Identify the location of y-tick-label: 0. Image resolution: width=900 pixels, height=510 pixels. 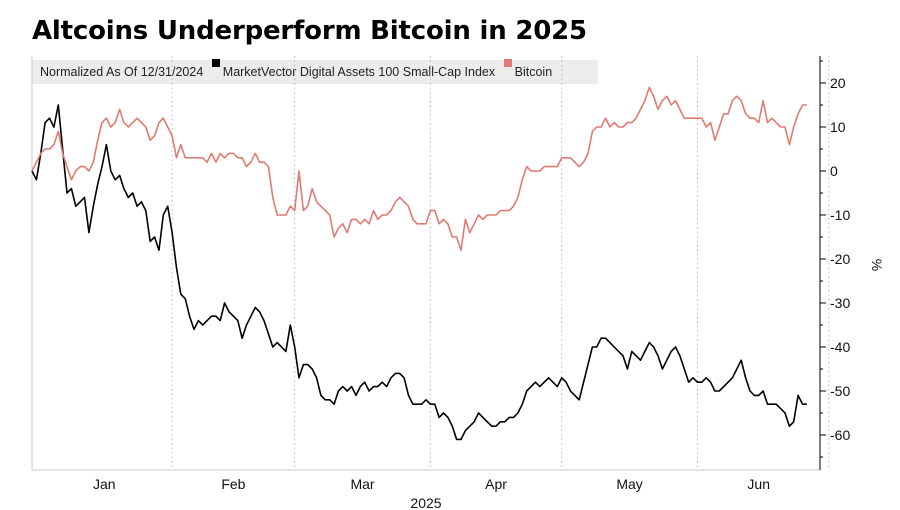
(834, 171).